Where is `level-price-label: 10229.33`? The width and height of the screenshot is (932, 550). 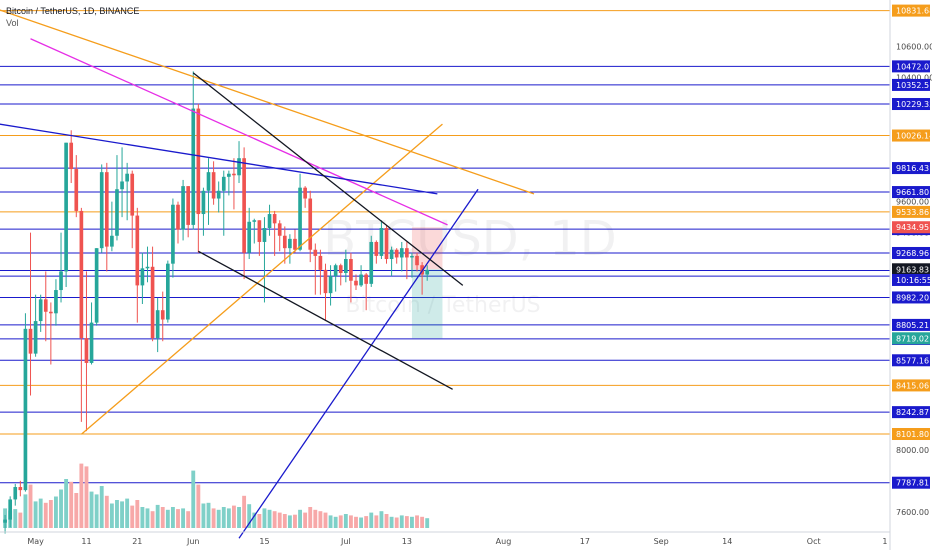
level-price-label: 10229.33 is located at coordinates (914, 104).